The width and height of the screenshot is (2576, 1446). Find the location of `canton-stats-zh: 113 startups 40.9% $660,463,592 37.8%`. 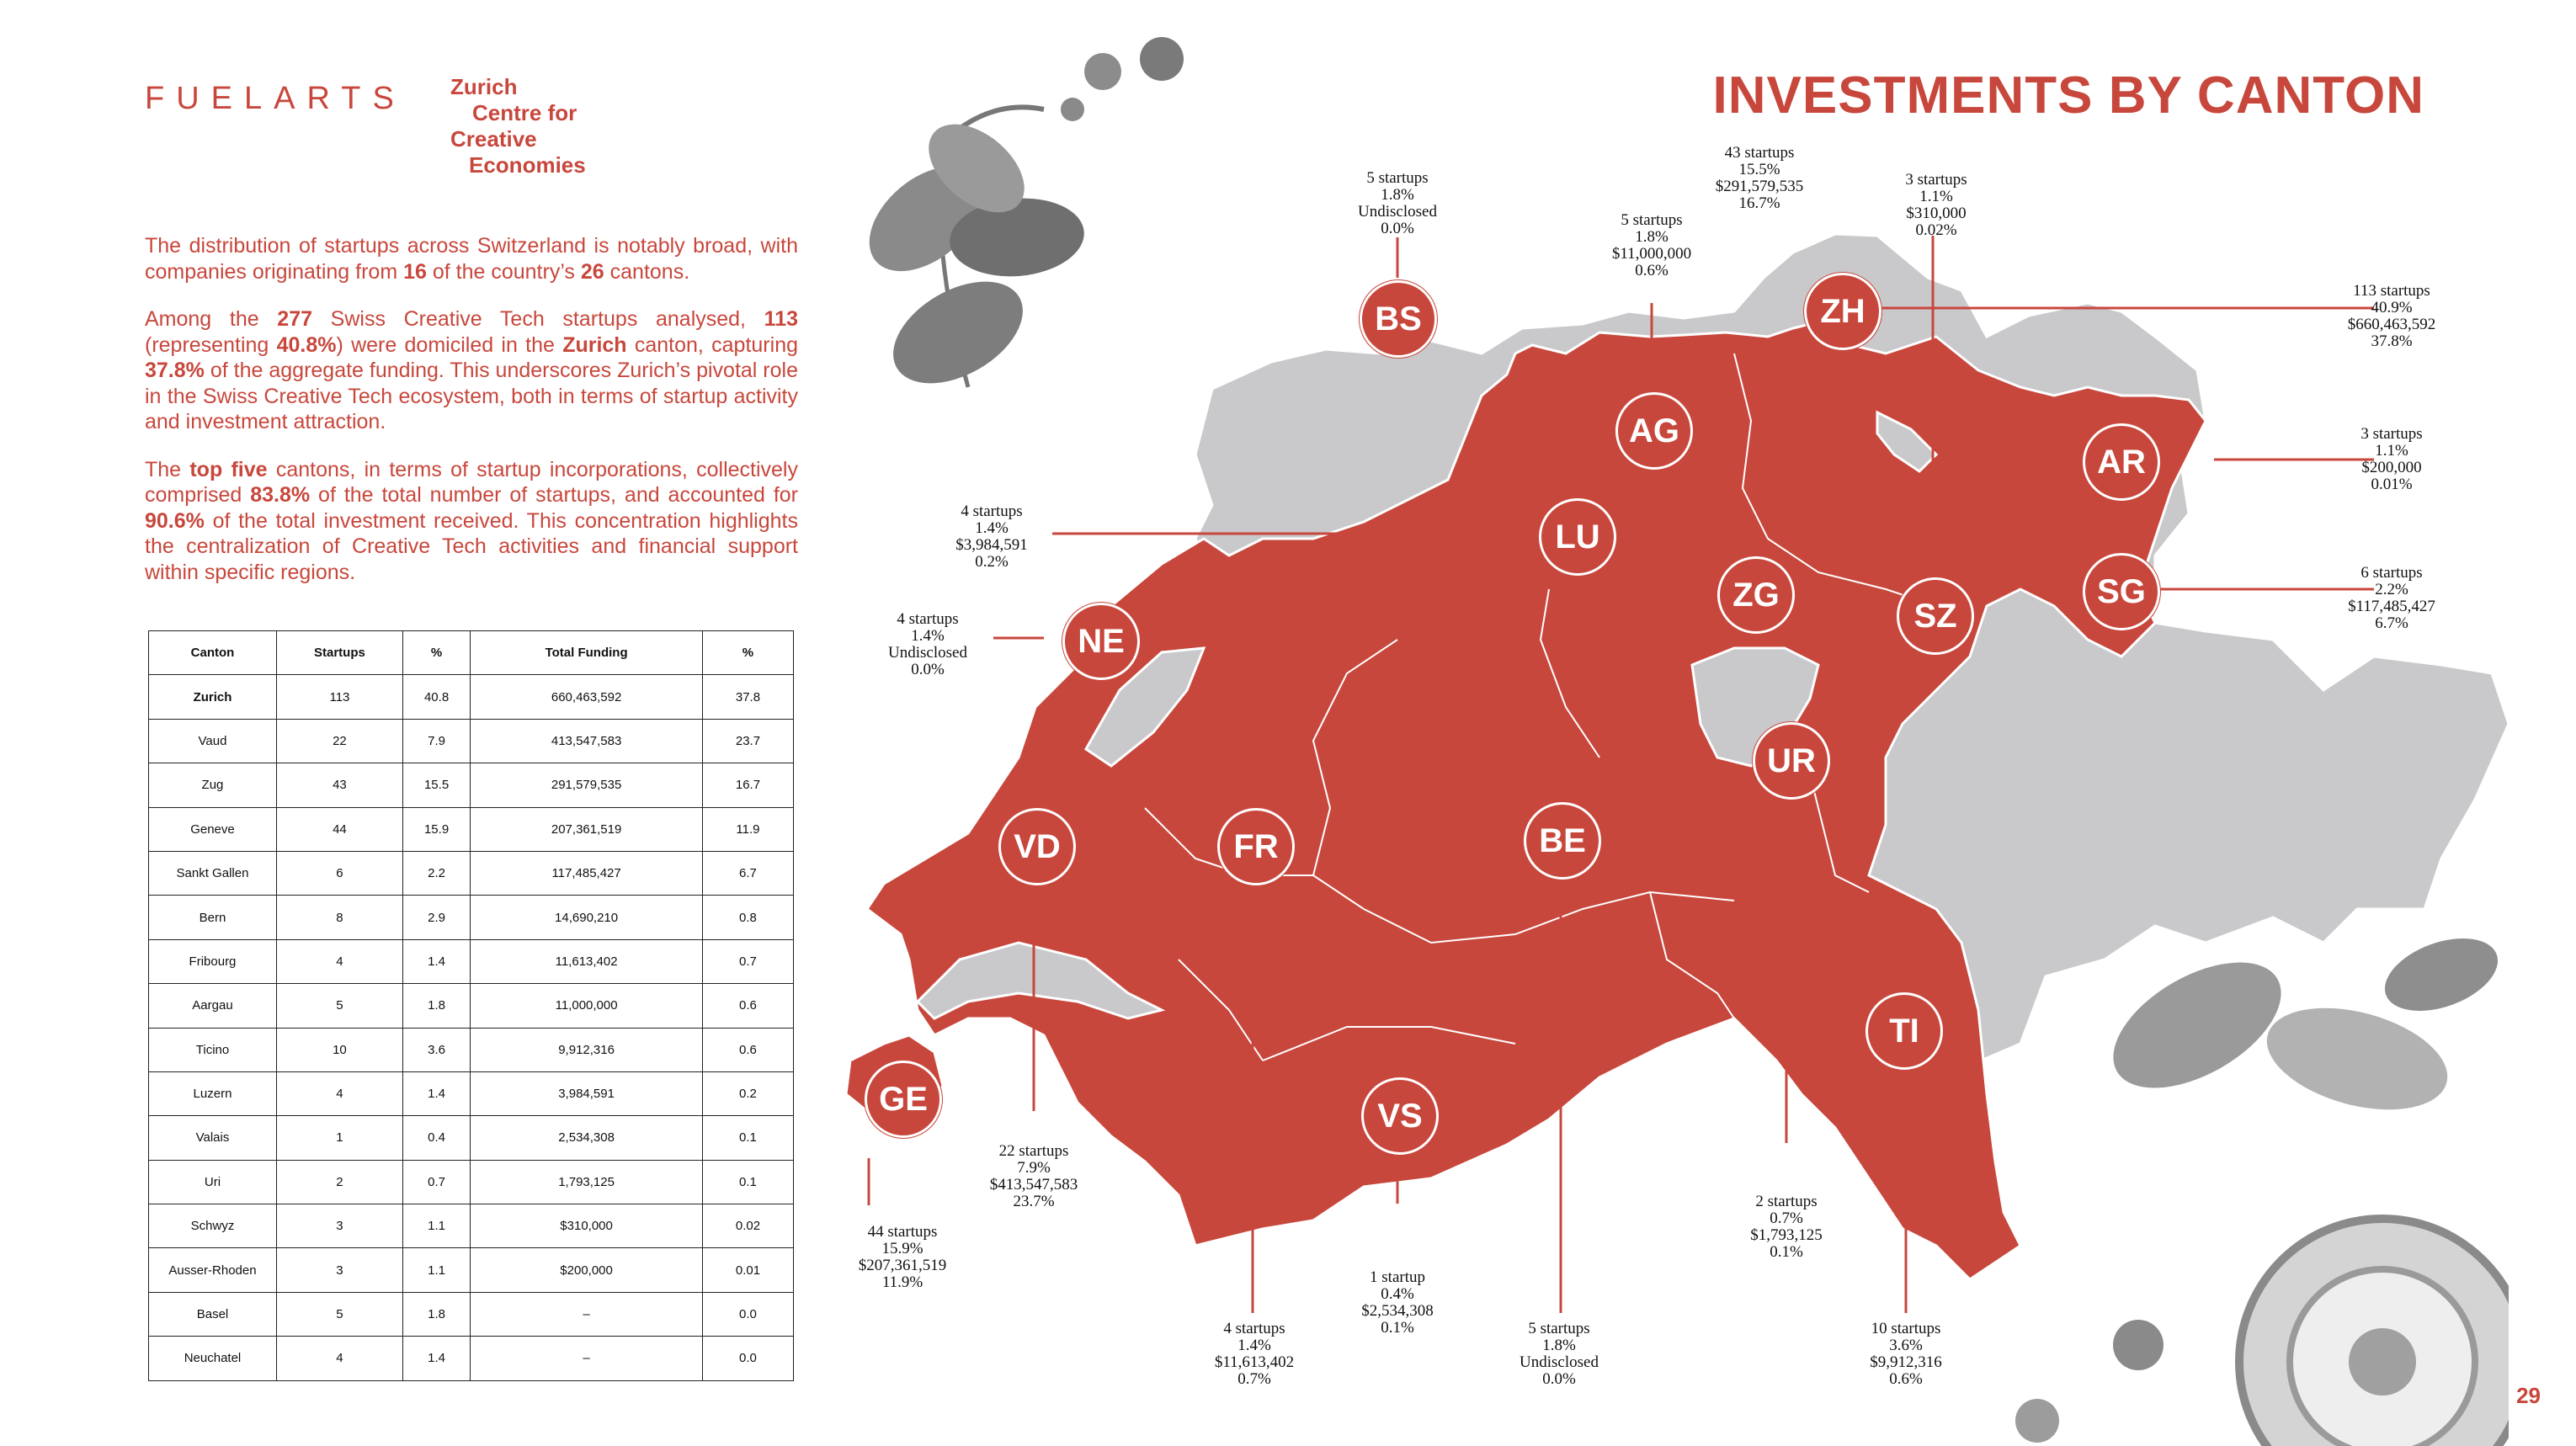

canton-stats-zh: 113 startups 40.9% $660,463,592 37.8% is located at coordinates (2391, 316).